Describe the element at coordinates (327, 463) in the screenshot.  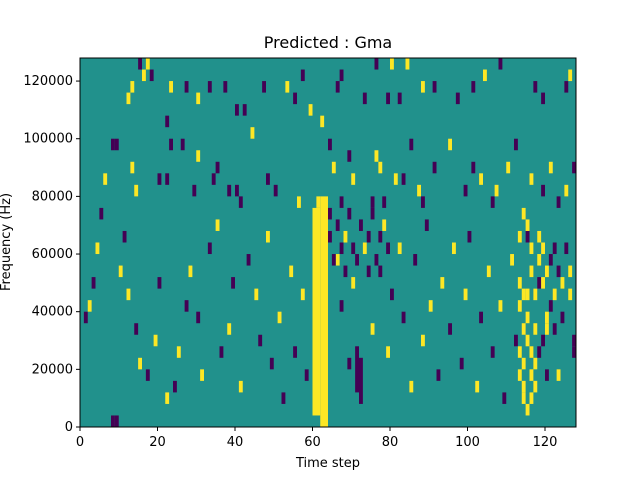
I see `x-axis-label: Time step` at that location.